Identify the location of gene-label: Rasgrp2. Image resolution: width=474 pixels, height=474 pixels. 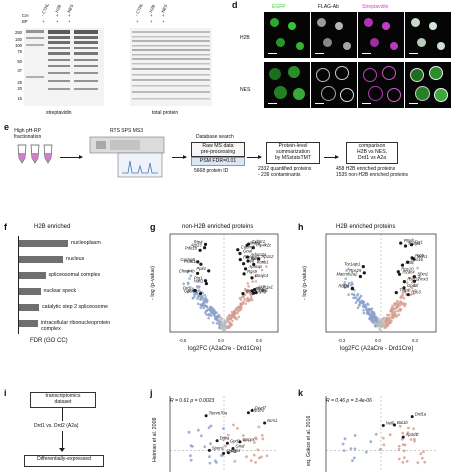
(251, 257).